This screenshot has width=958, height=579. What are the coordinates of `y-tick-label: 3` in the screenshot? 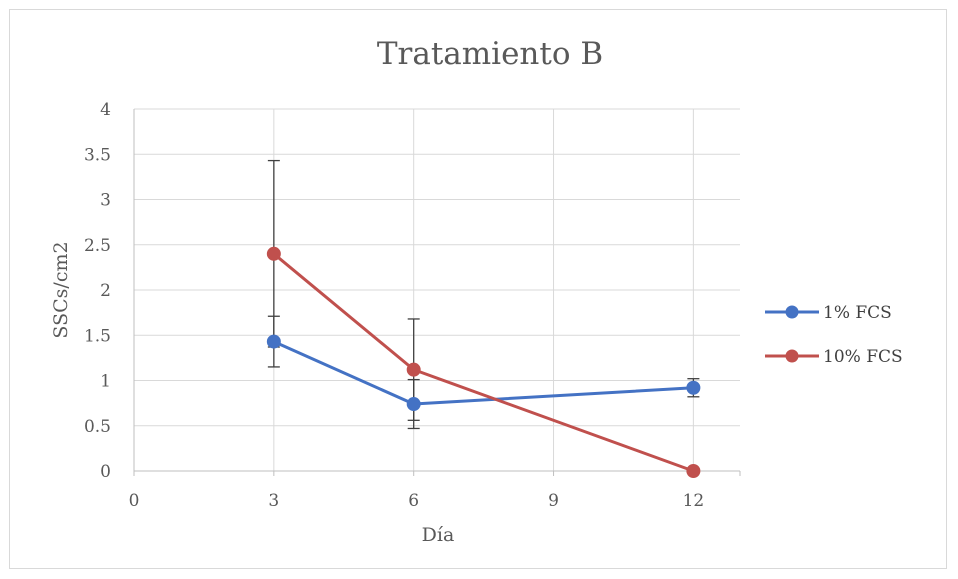 It's located at (105, 201).